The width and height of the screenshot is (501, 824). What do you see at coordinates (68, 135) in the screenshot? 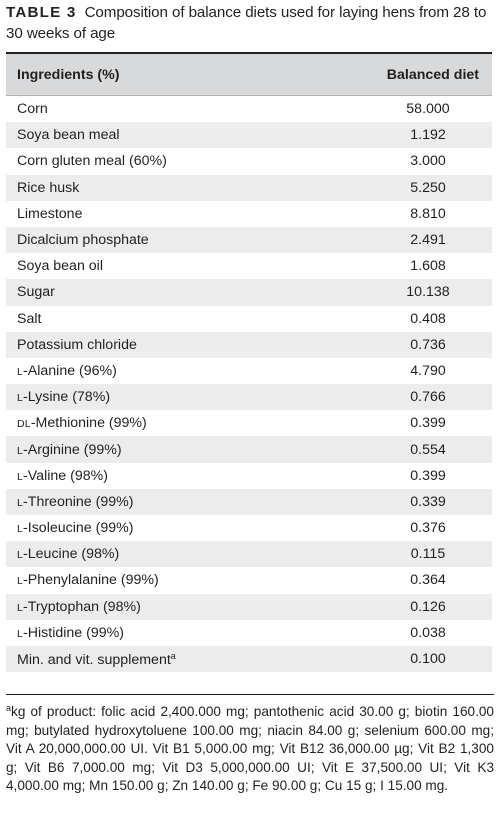
I see `ingredient-label: Soya bean meal` at bounding box center [68, 135].